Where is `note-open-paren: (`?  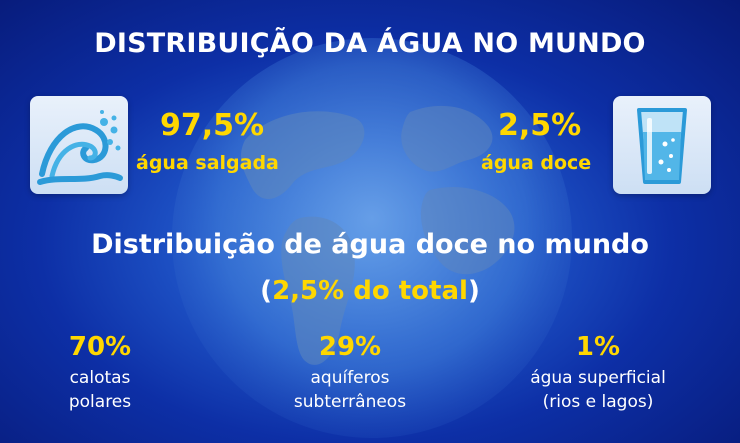 note-open-paren: ( is located at coordinates (266, 291).